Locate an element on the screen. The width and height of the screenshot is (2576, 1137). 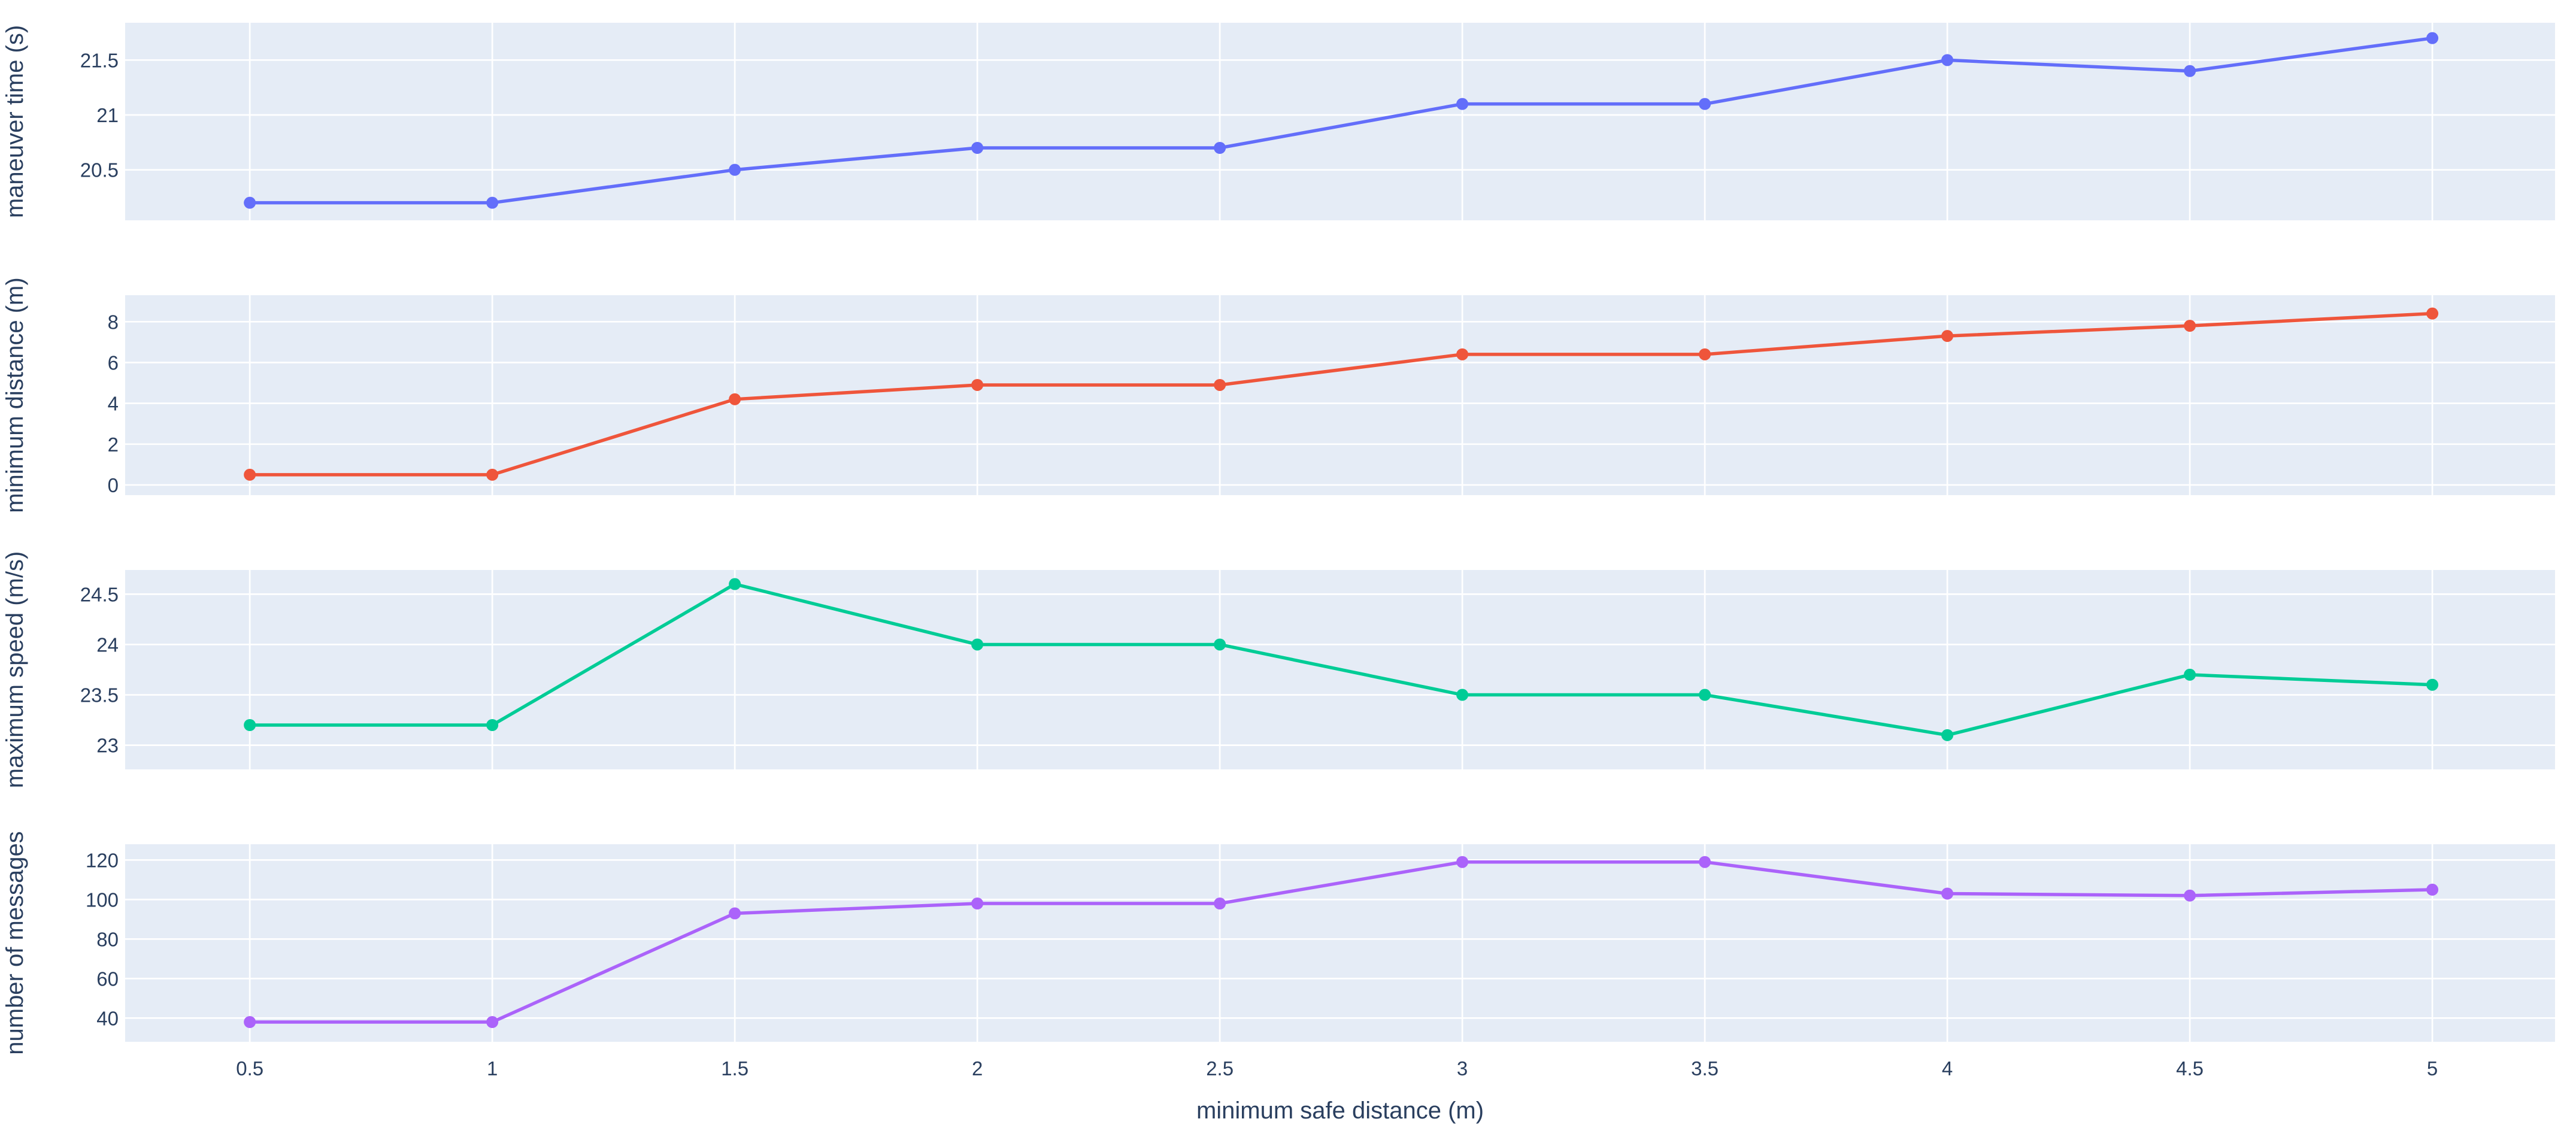
y-tick-label: 4 is located at coordinates (113, 404).